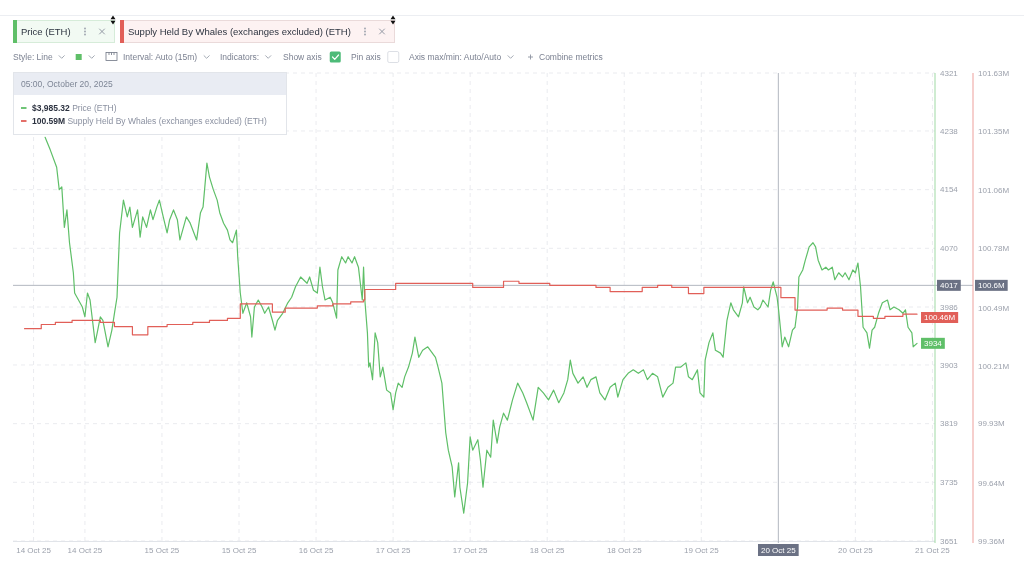 This screenshot has height=579, width=1024. Describe the element at coordinates (46, 31) in the screenshot. I see `text: Price (ETH)` at that location.